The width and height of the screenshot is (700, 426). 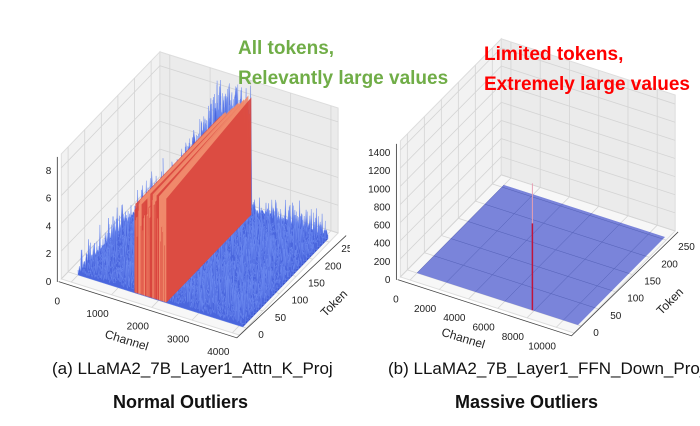 I want to click on y-axis-label: Token, so click(x=670, y=301).